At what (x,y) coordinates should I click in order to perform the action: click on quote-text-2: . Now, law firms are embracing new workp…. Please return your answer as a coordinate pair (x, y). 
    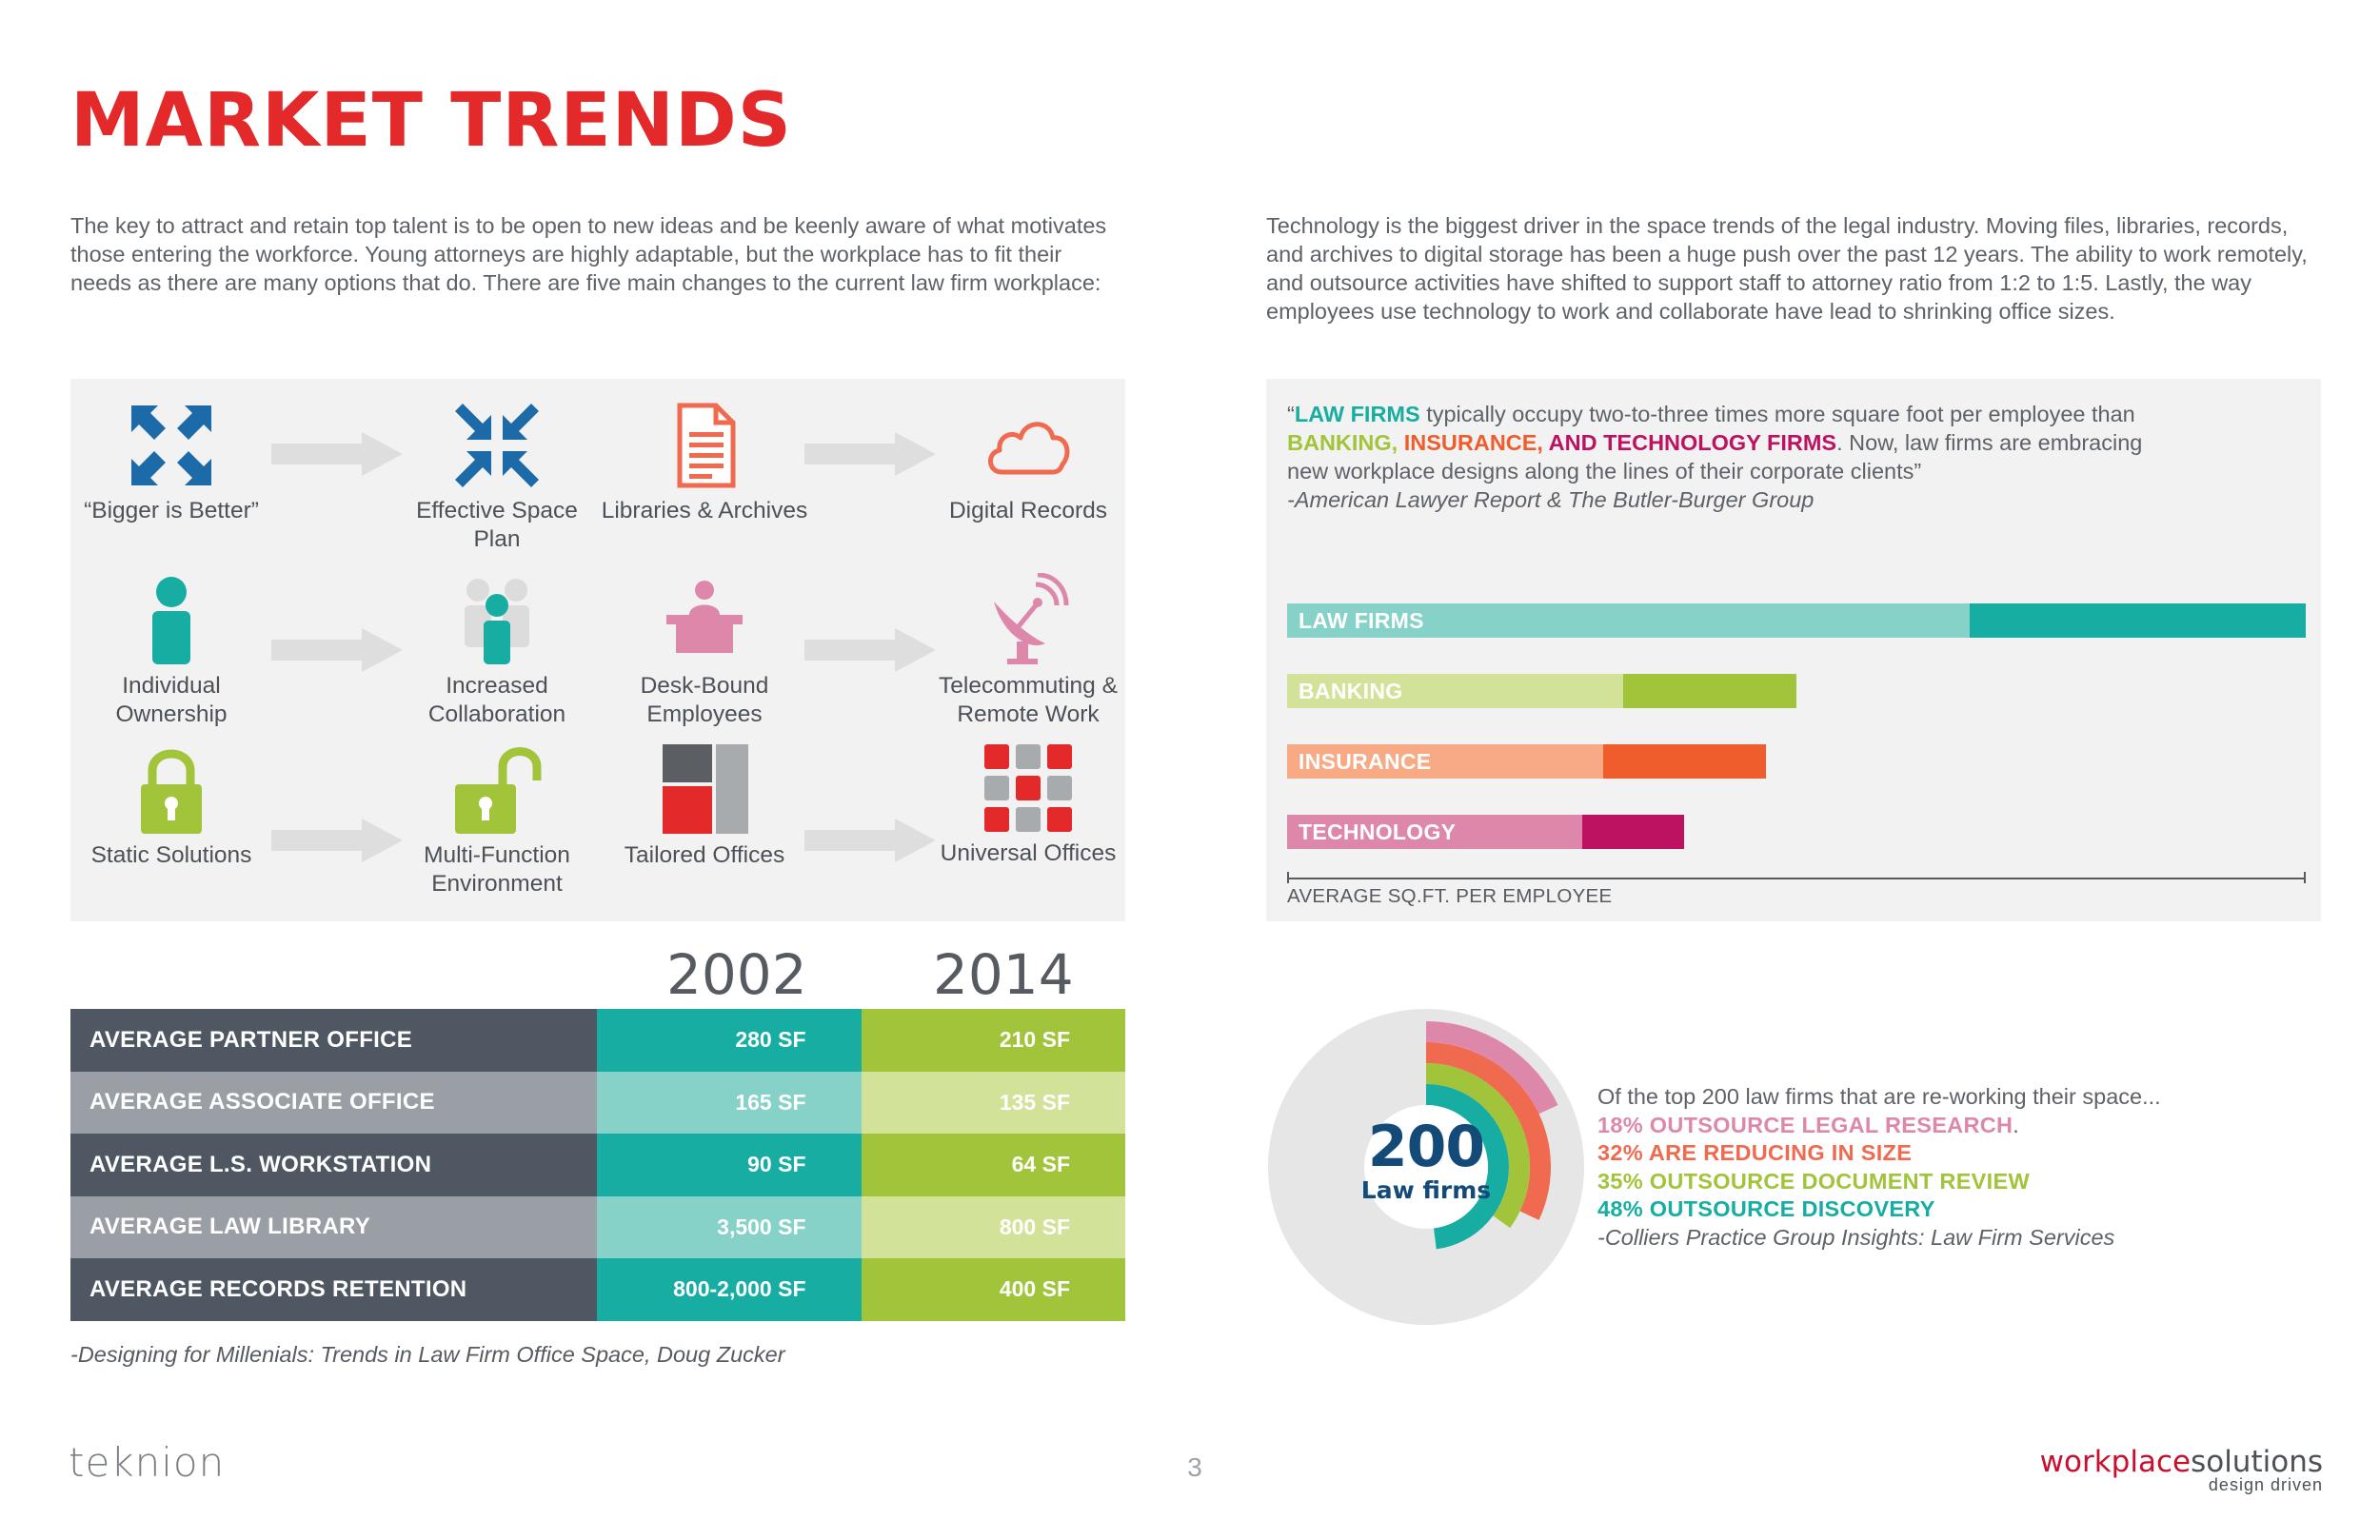
    Looking at the image, I should click on (1715, 457).